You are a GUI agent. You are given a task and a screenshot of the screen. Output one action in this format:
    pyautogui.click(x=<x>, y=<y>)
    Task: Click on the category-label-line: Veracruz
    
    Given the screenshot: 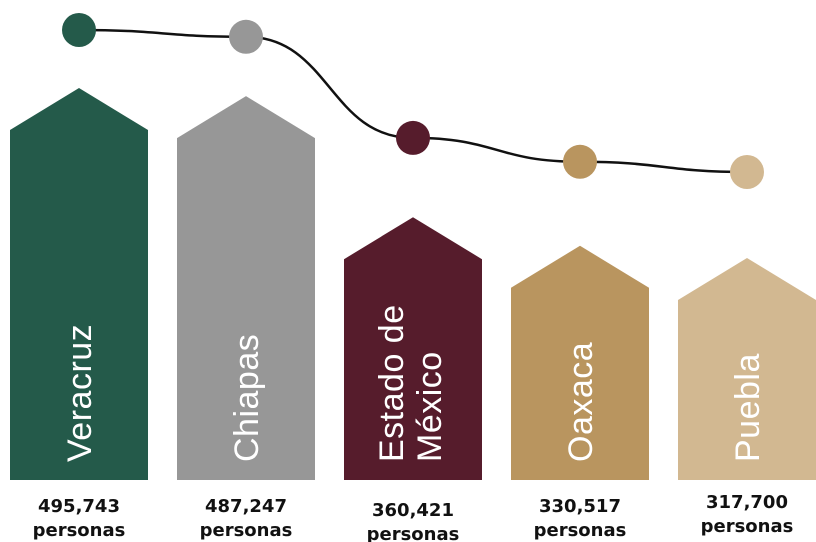 What is the action you would take?
    pyautogui.click(x=80, y=393)
    